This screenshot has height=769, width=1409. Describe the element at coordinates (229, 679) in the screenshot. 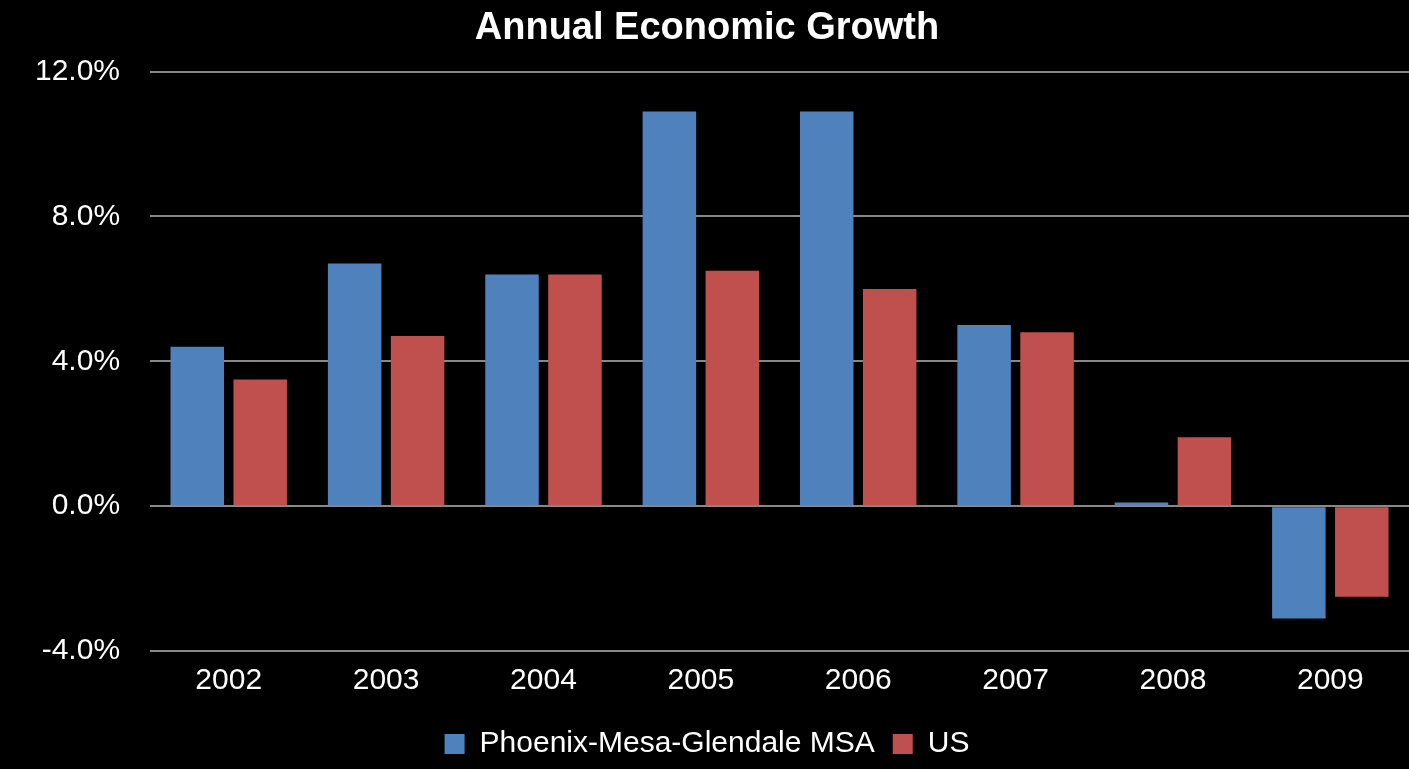

I see `x-tick-label: 2002` at that location.